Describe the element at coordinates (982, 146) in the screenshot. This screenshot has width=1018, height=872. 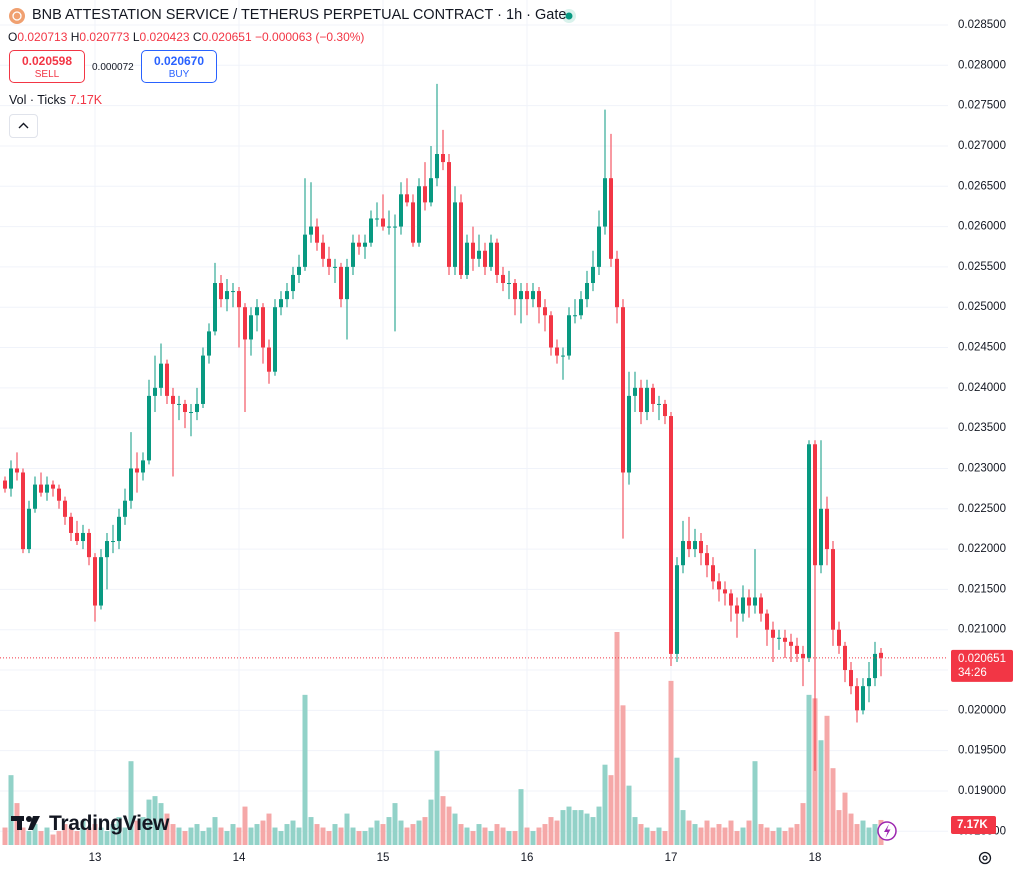
I see `y-tick-label: 0.027000` at that location.